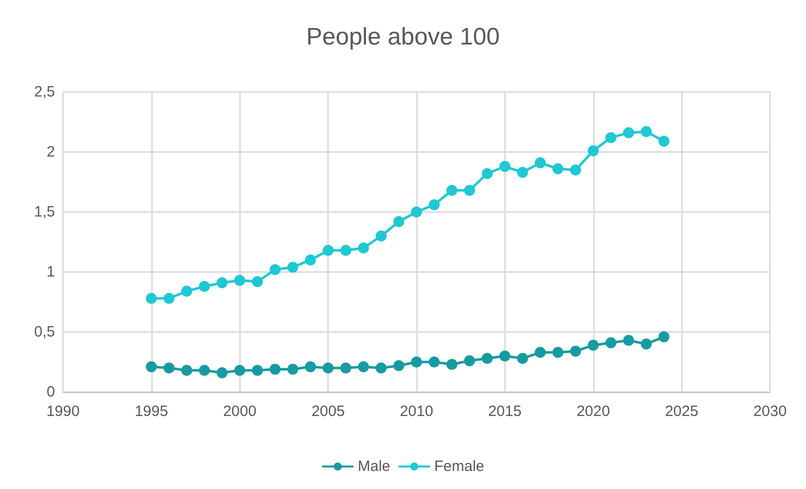 The height and width of the screenshot is (489, 806). What do you see at coordinates (239, 411) in the screenshot?
I see `x-tick-label: 2000` at bounding box center [239, 411].